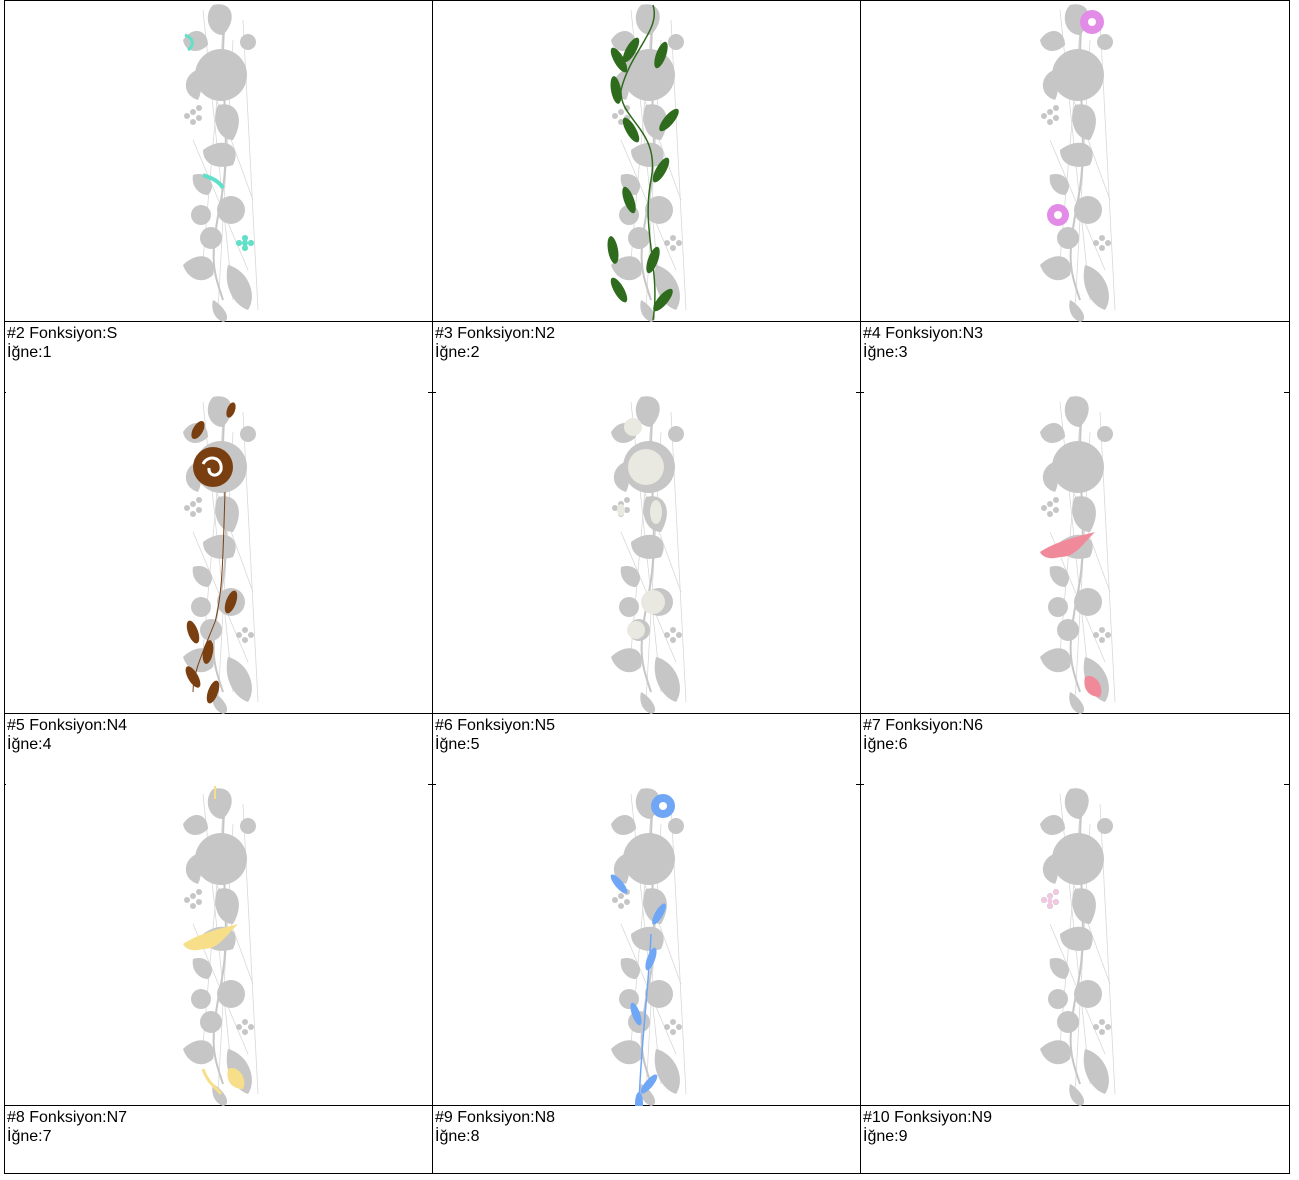 Image resolution: width=1299 pixels, height=1180 pixels. I want to click on highlighted-color-region, so click(1050, 899).